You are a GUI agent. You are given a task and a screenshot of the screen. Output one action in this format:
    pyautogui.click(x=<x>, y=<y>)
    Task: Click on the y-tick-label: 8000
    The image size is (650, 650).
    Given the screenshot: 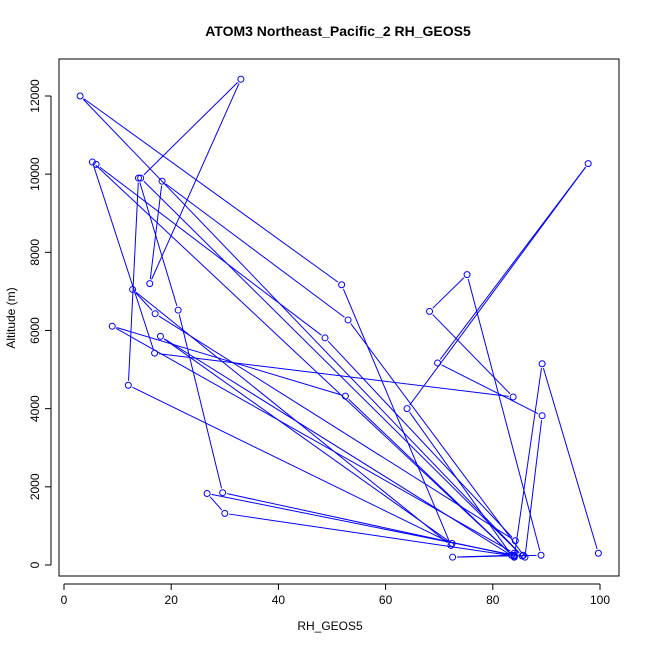 What is the action you would take?
    pyautogui.click(x=35, y=252)
    